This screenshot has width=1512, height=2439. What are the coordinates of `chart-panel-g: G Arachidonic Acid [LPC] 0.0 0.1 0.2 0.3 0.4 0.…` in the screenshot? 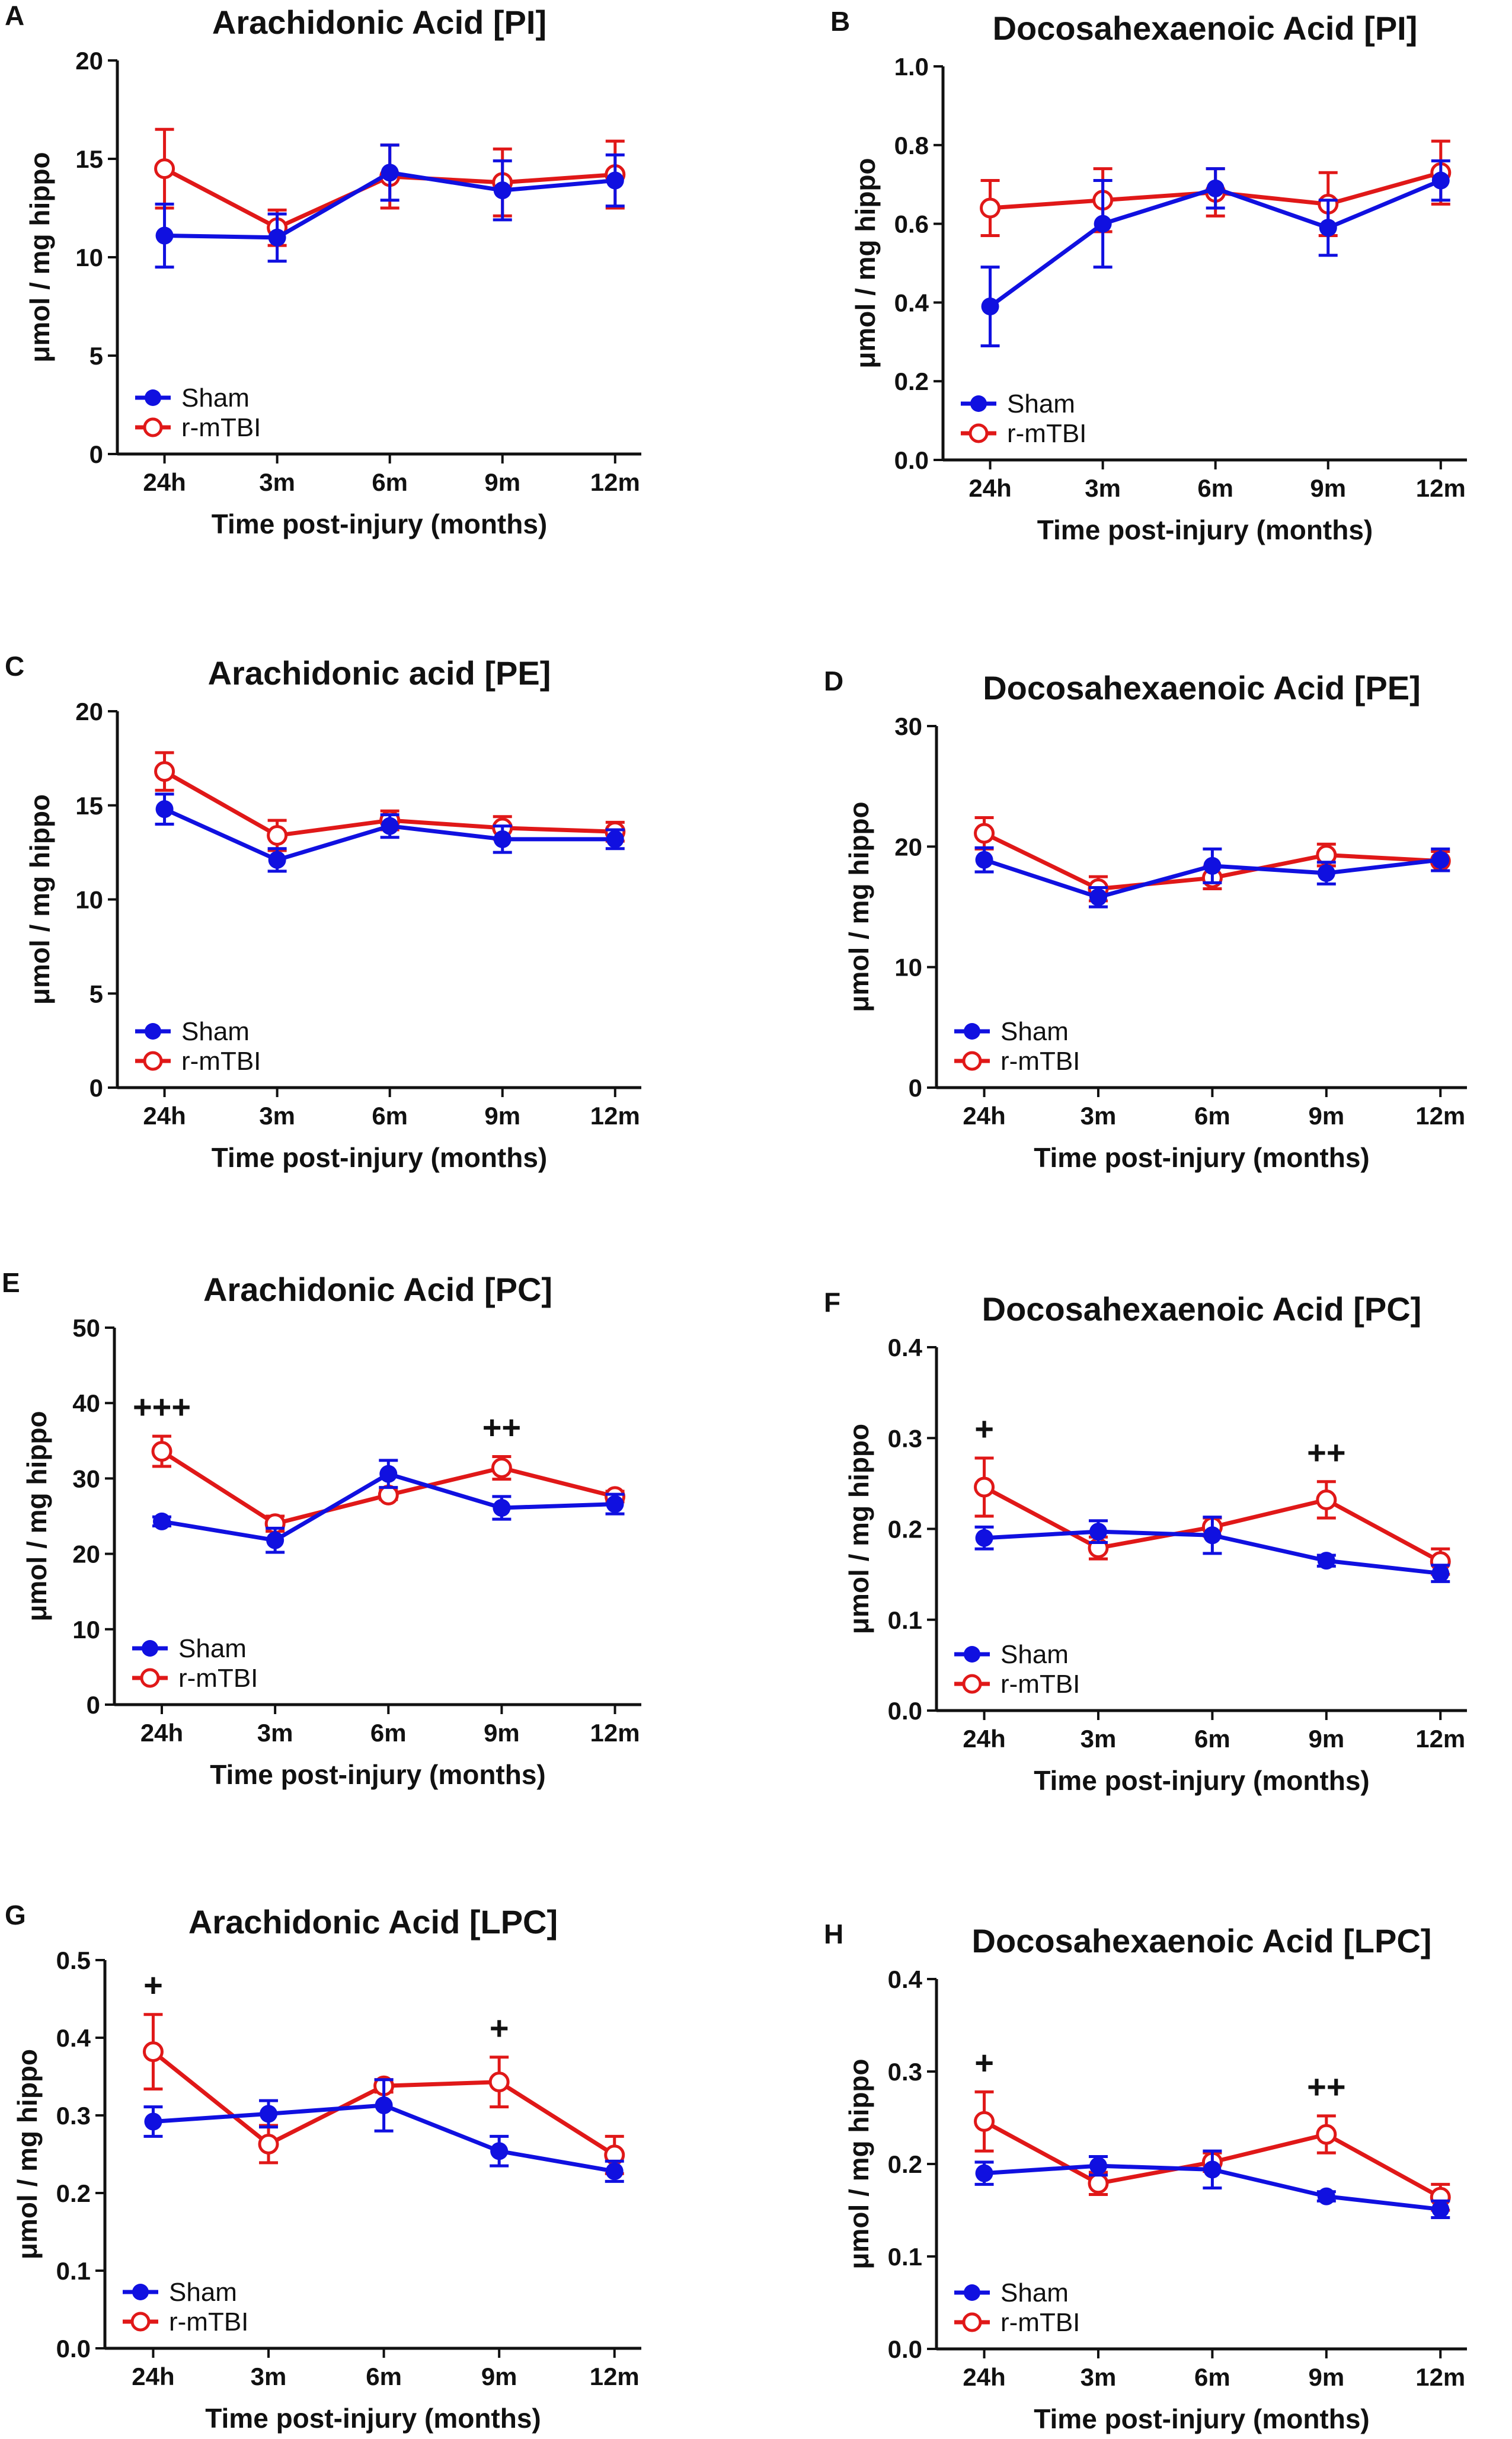 It's located at (323, 2167).